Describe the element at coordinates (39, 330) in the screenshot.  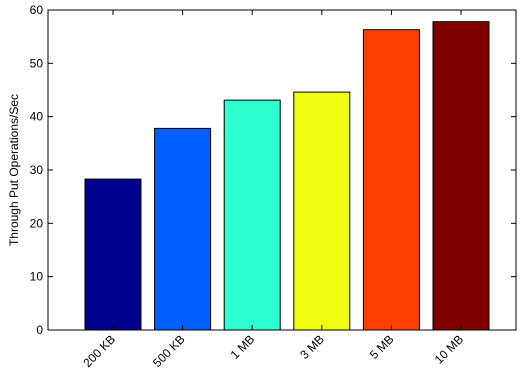
I see `y-tick-label: 0` at that location.